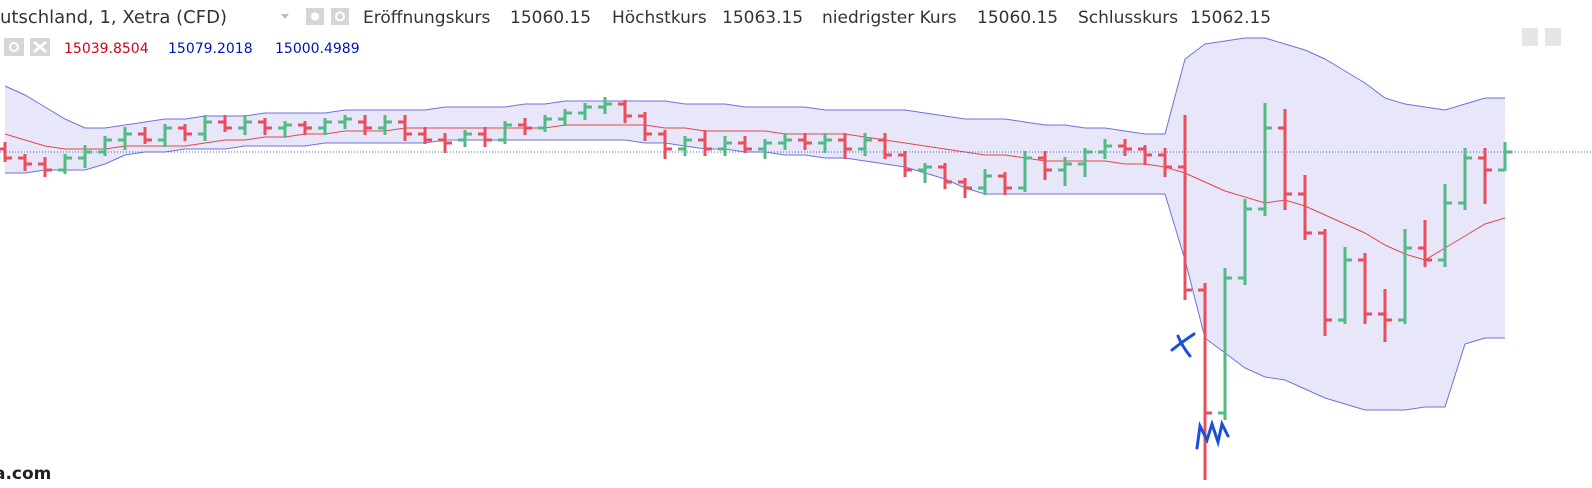 This screenshot has height=488, width=1592. What do you see at coordinates (210, 49) in the screenshot?
I see `indicator-value: 15079.2018` at bounding box center [210, 49].